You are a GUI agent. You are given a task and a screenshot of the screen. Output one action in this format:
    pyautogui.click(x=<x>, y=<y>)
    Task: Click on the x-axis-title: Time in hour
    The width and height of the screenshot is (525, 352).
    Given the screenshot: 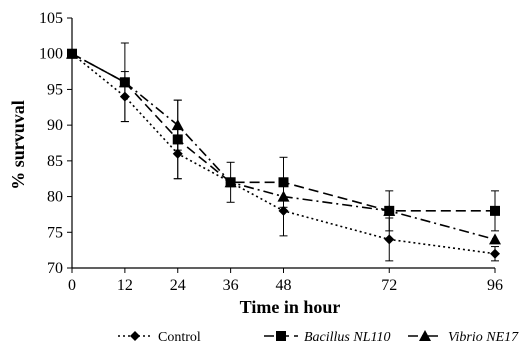 What is the action you would take?
    pyautogui.click(x=290, y=307)
    